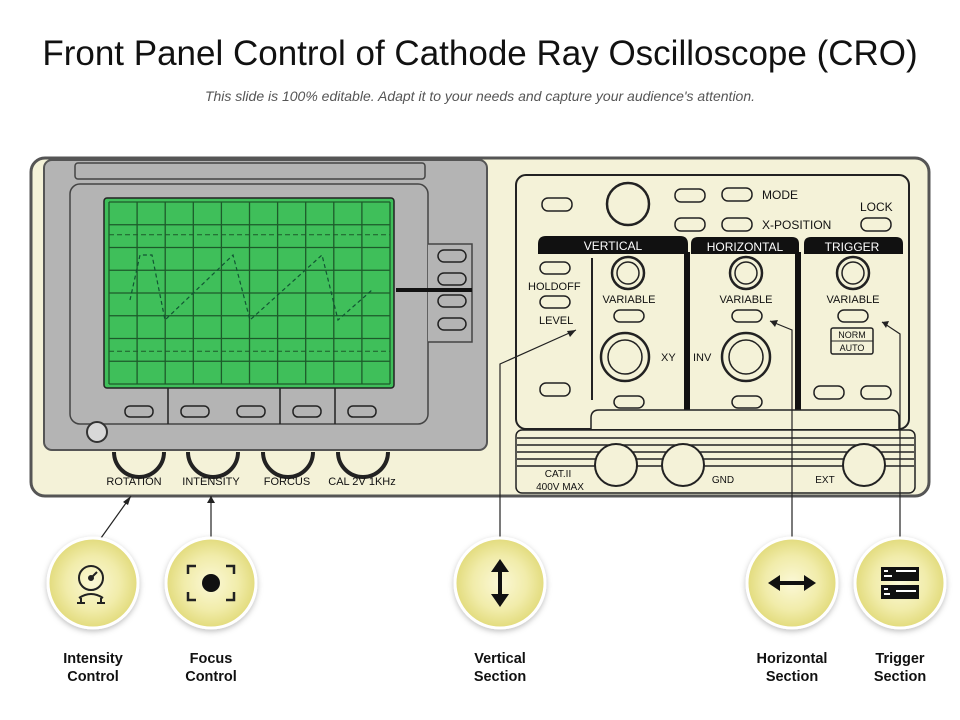 The width and height of the screenshot is (960, 720). Describe the element at coordinates (554, 287) in the screenshot. I see `holdoff-label: HOLDOFF` at that location.